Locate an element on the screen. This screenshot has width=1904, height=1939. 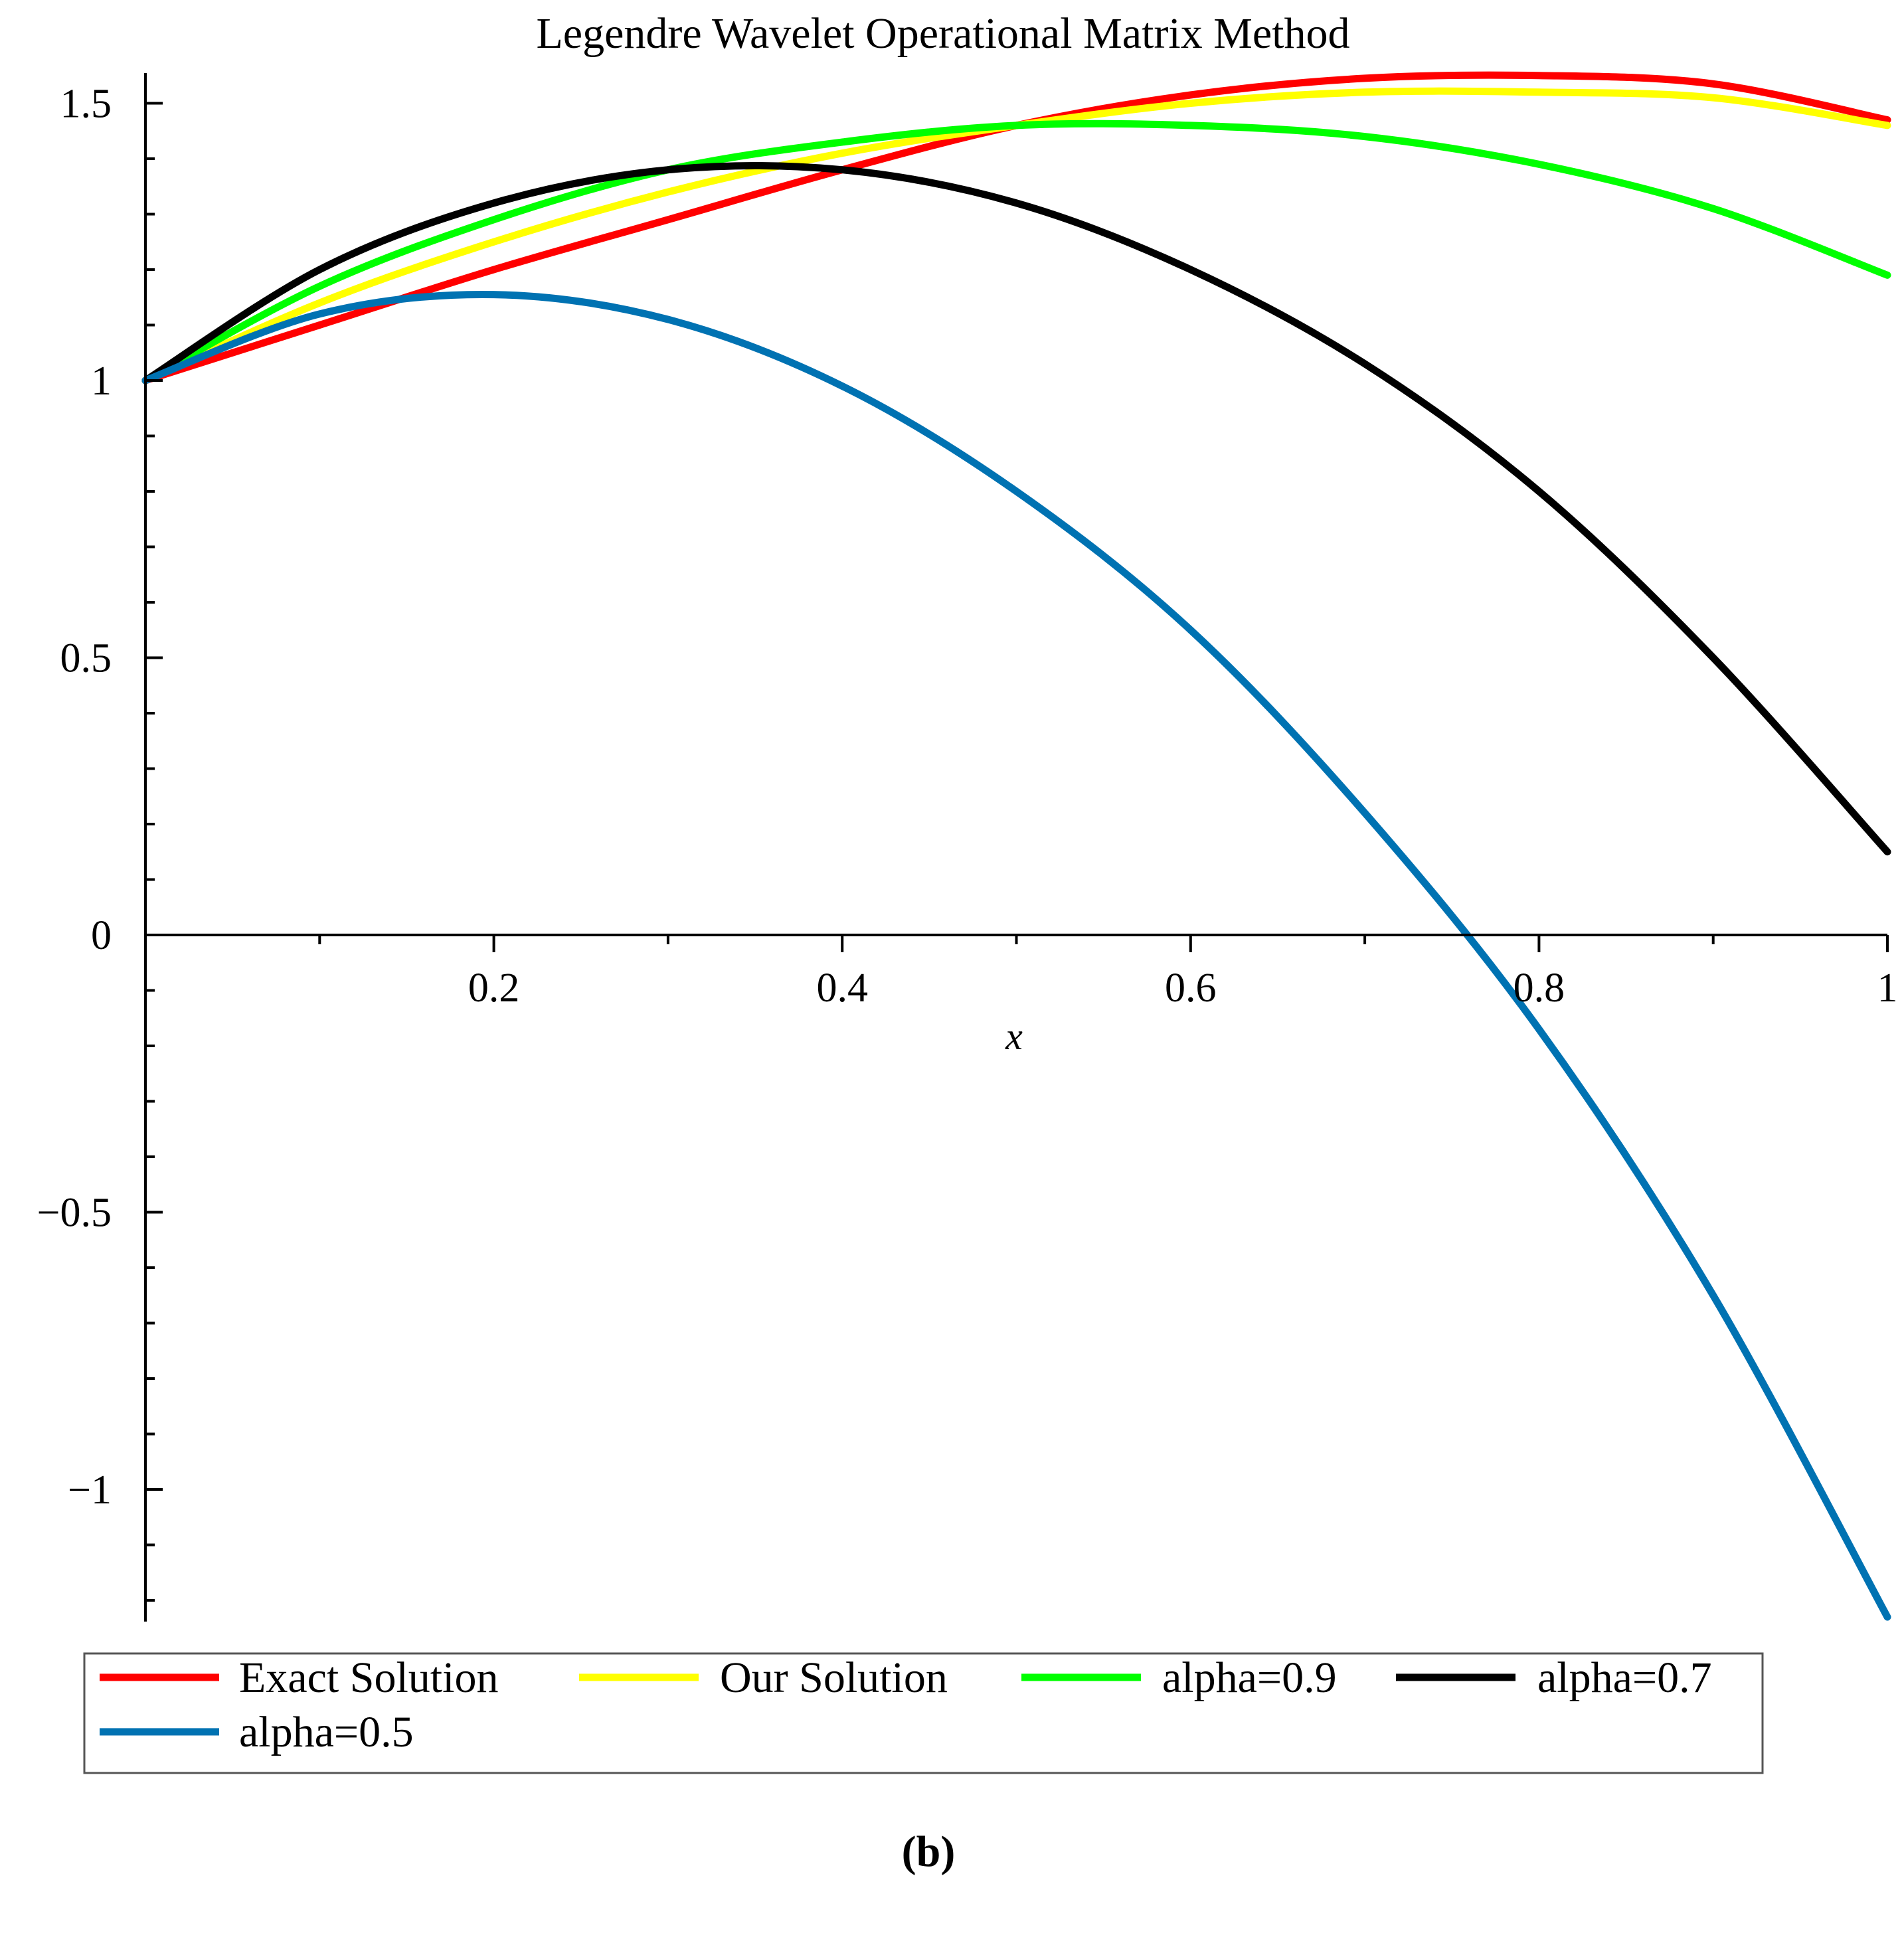
legend-item: alpha=0.9 is located at coordinates (1179, 1677).